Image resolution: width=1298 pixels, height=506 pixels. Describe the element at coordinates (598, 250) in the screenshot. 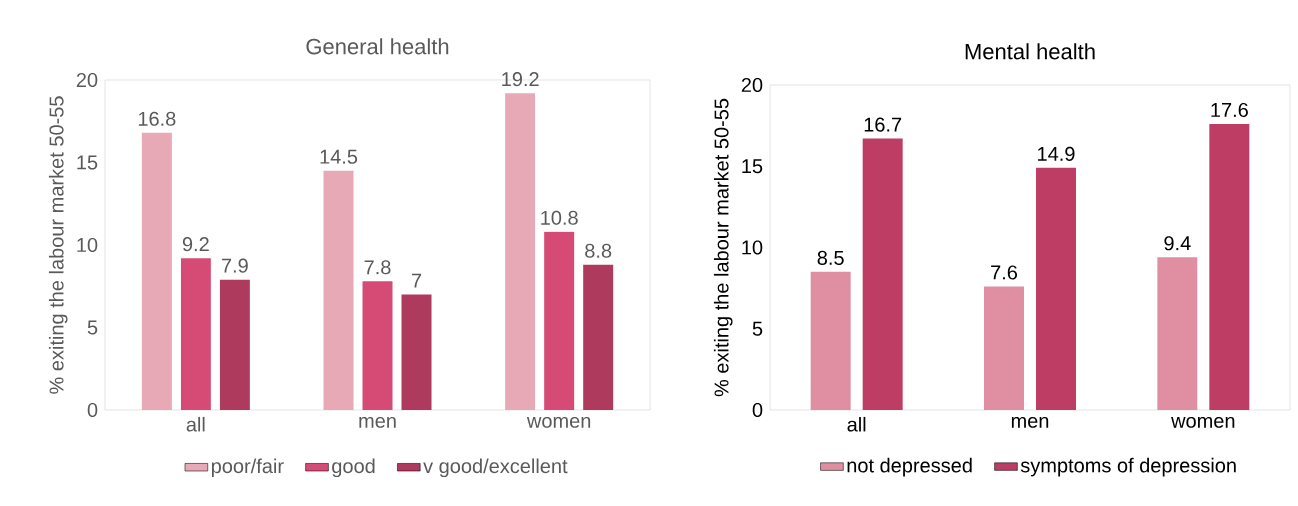

I see `data-label: 8.8` at that location.